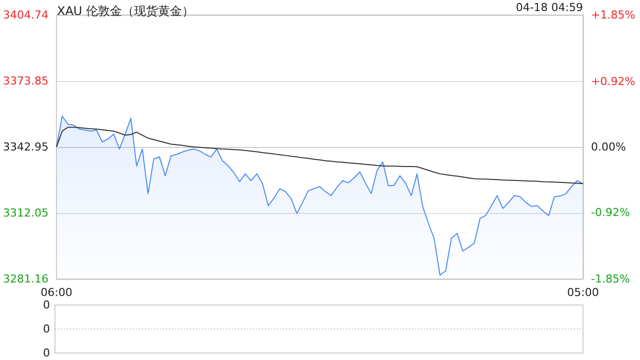 The height and width of the screenshot is (360, 640). What do you see at coordinates (25, 213) in the screenshot?
I see `y-tick-label: 3312.05` at bounding box center [25, 213].